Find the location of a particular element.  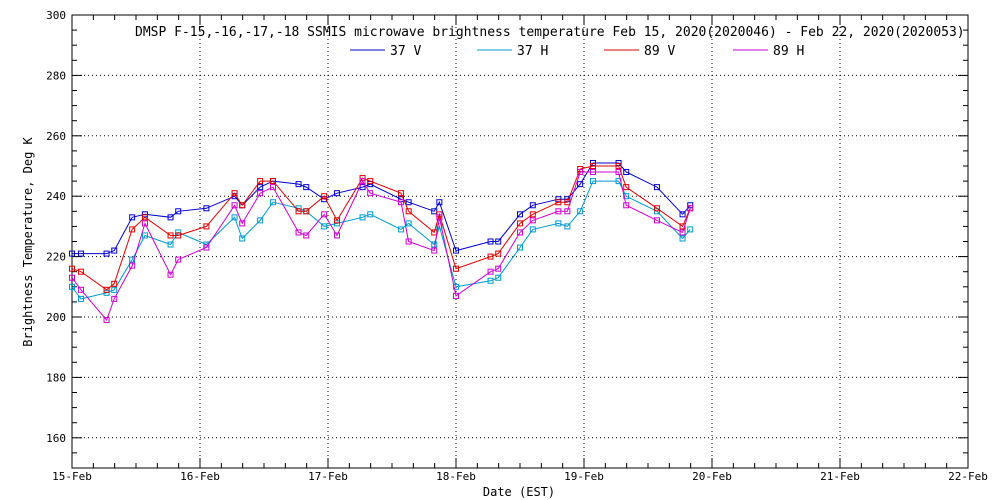

x-tick-label: 18-Feb is located at coordinates (456, 476).